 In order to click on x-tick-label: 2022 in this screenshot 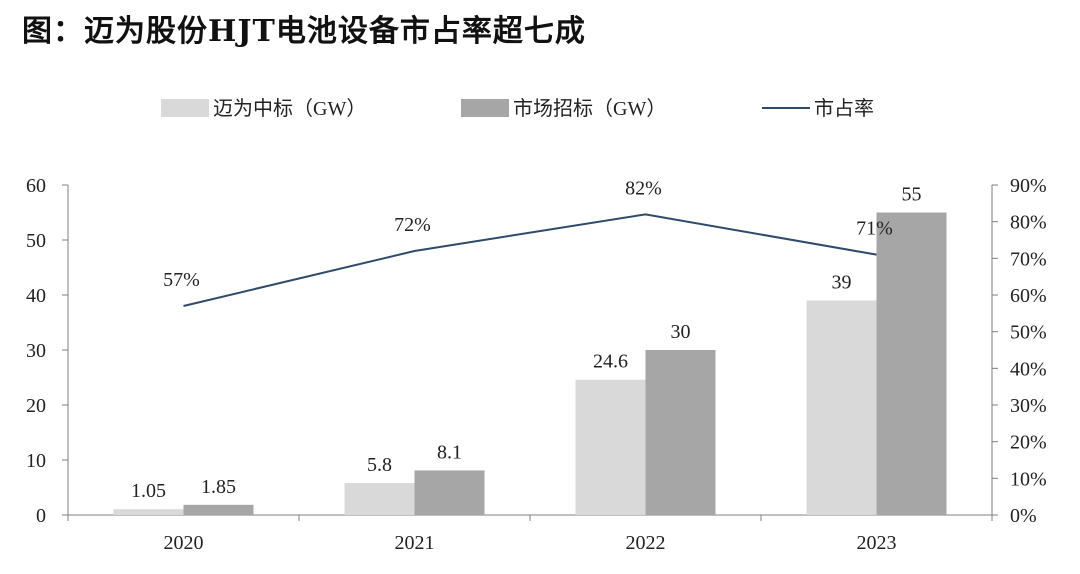, I will do `click(646, 543)`.